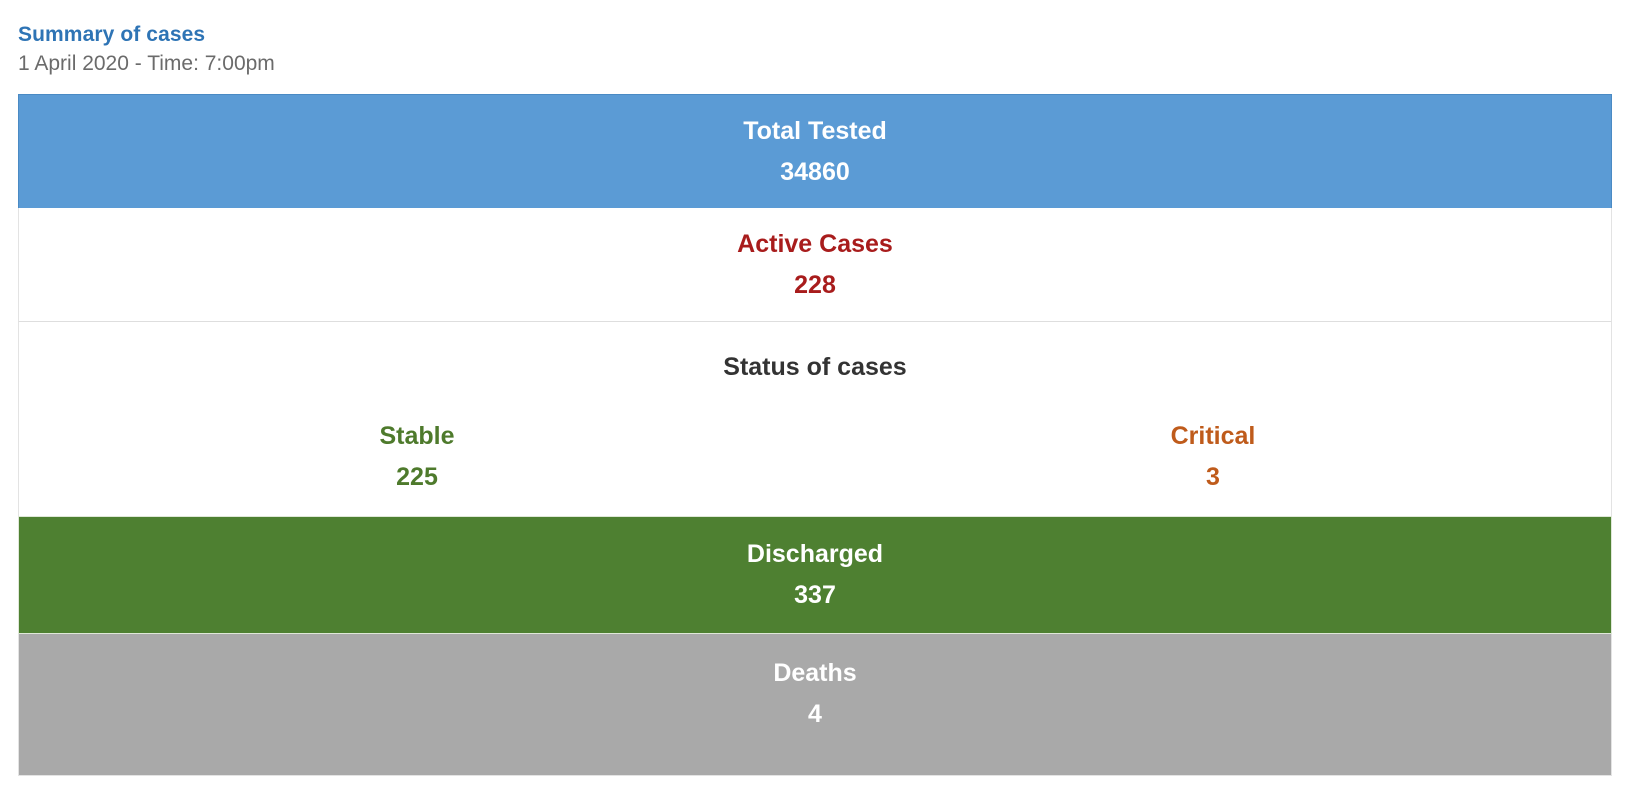 Image resolution: width=1626 pixels, height=800 pixels. Describe the element at coordinates (417, 457) in the screenshot. I see `status-column-stable: Stable 225` at that location.